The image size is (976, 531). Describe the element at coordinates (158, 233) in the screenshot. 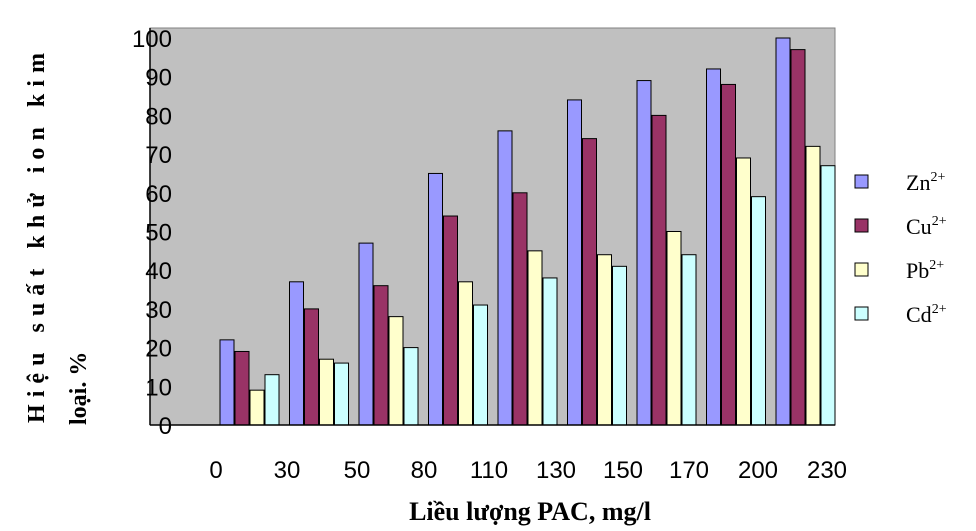

I see `y-tick-label: 50` at that location.